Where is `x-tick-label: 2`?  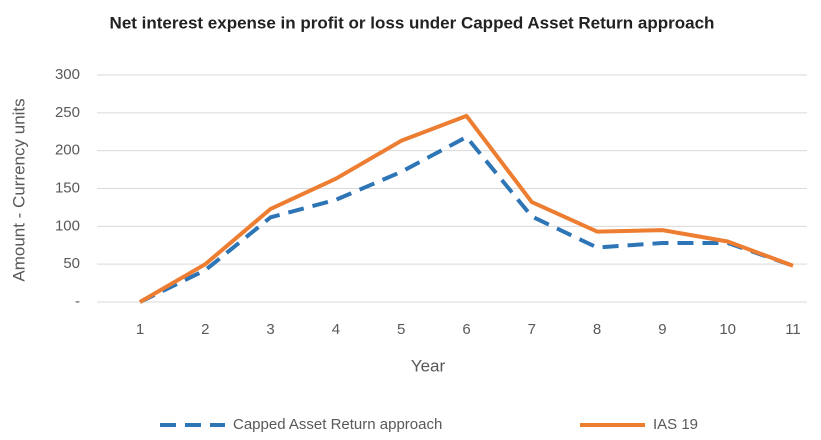
x-tick-label: 2 is located at coordinates (205, 329).